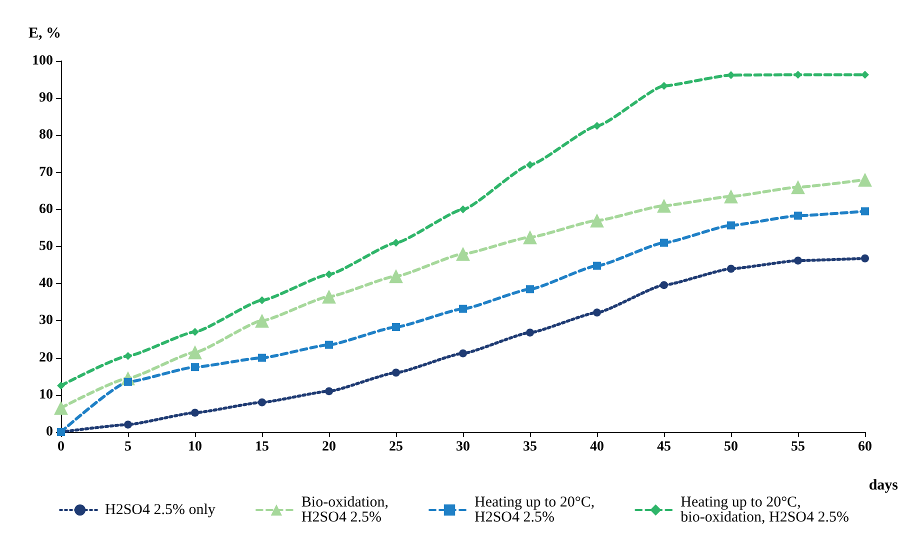 This screenshot has height=540, width=908. What do you see at coordinates (46, 135) in the screenshot?
I see `y-tick-label: 80` at bounding box center [46, 135].